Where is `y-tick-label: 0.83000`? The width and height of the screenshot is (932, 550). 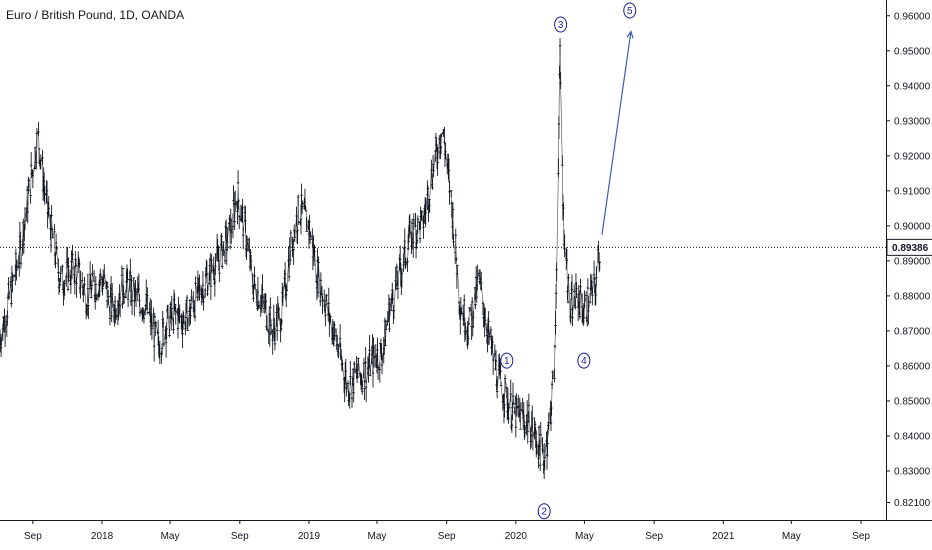
y-tick-label: 0.83000 is located at coordinates (912, 471).